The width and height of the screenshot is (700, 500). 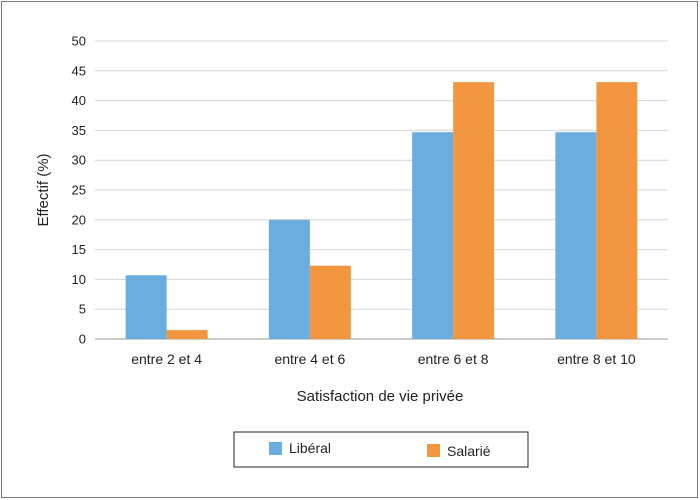 I want to click on legend-label-liberal: Libéral, so click(x=310, y=448).